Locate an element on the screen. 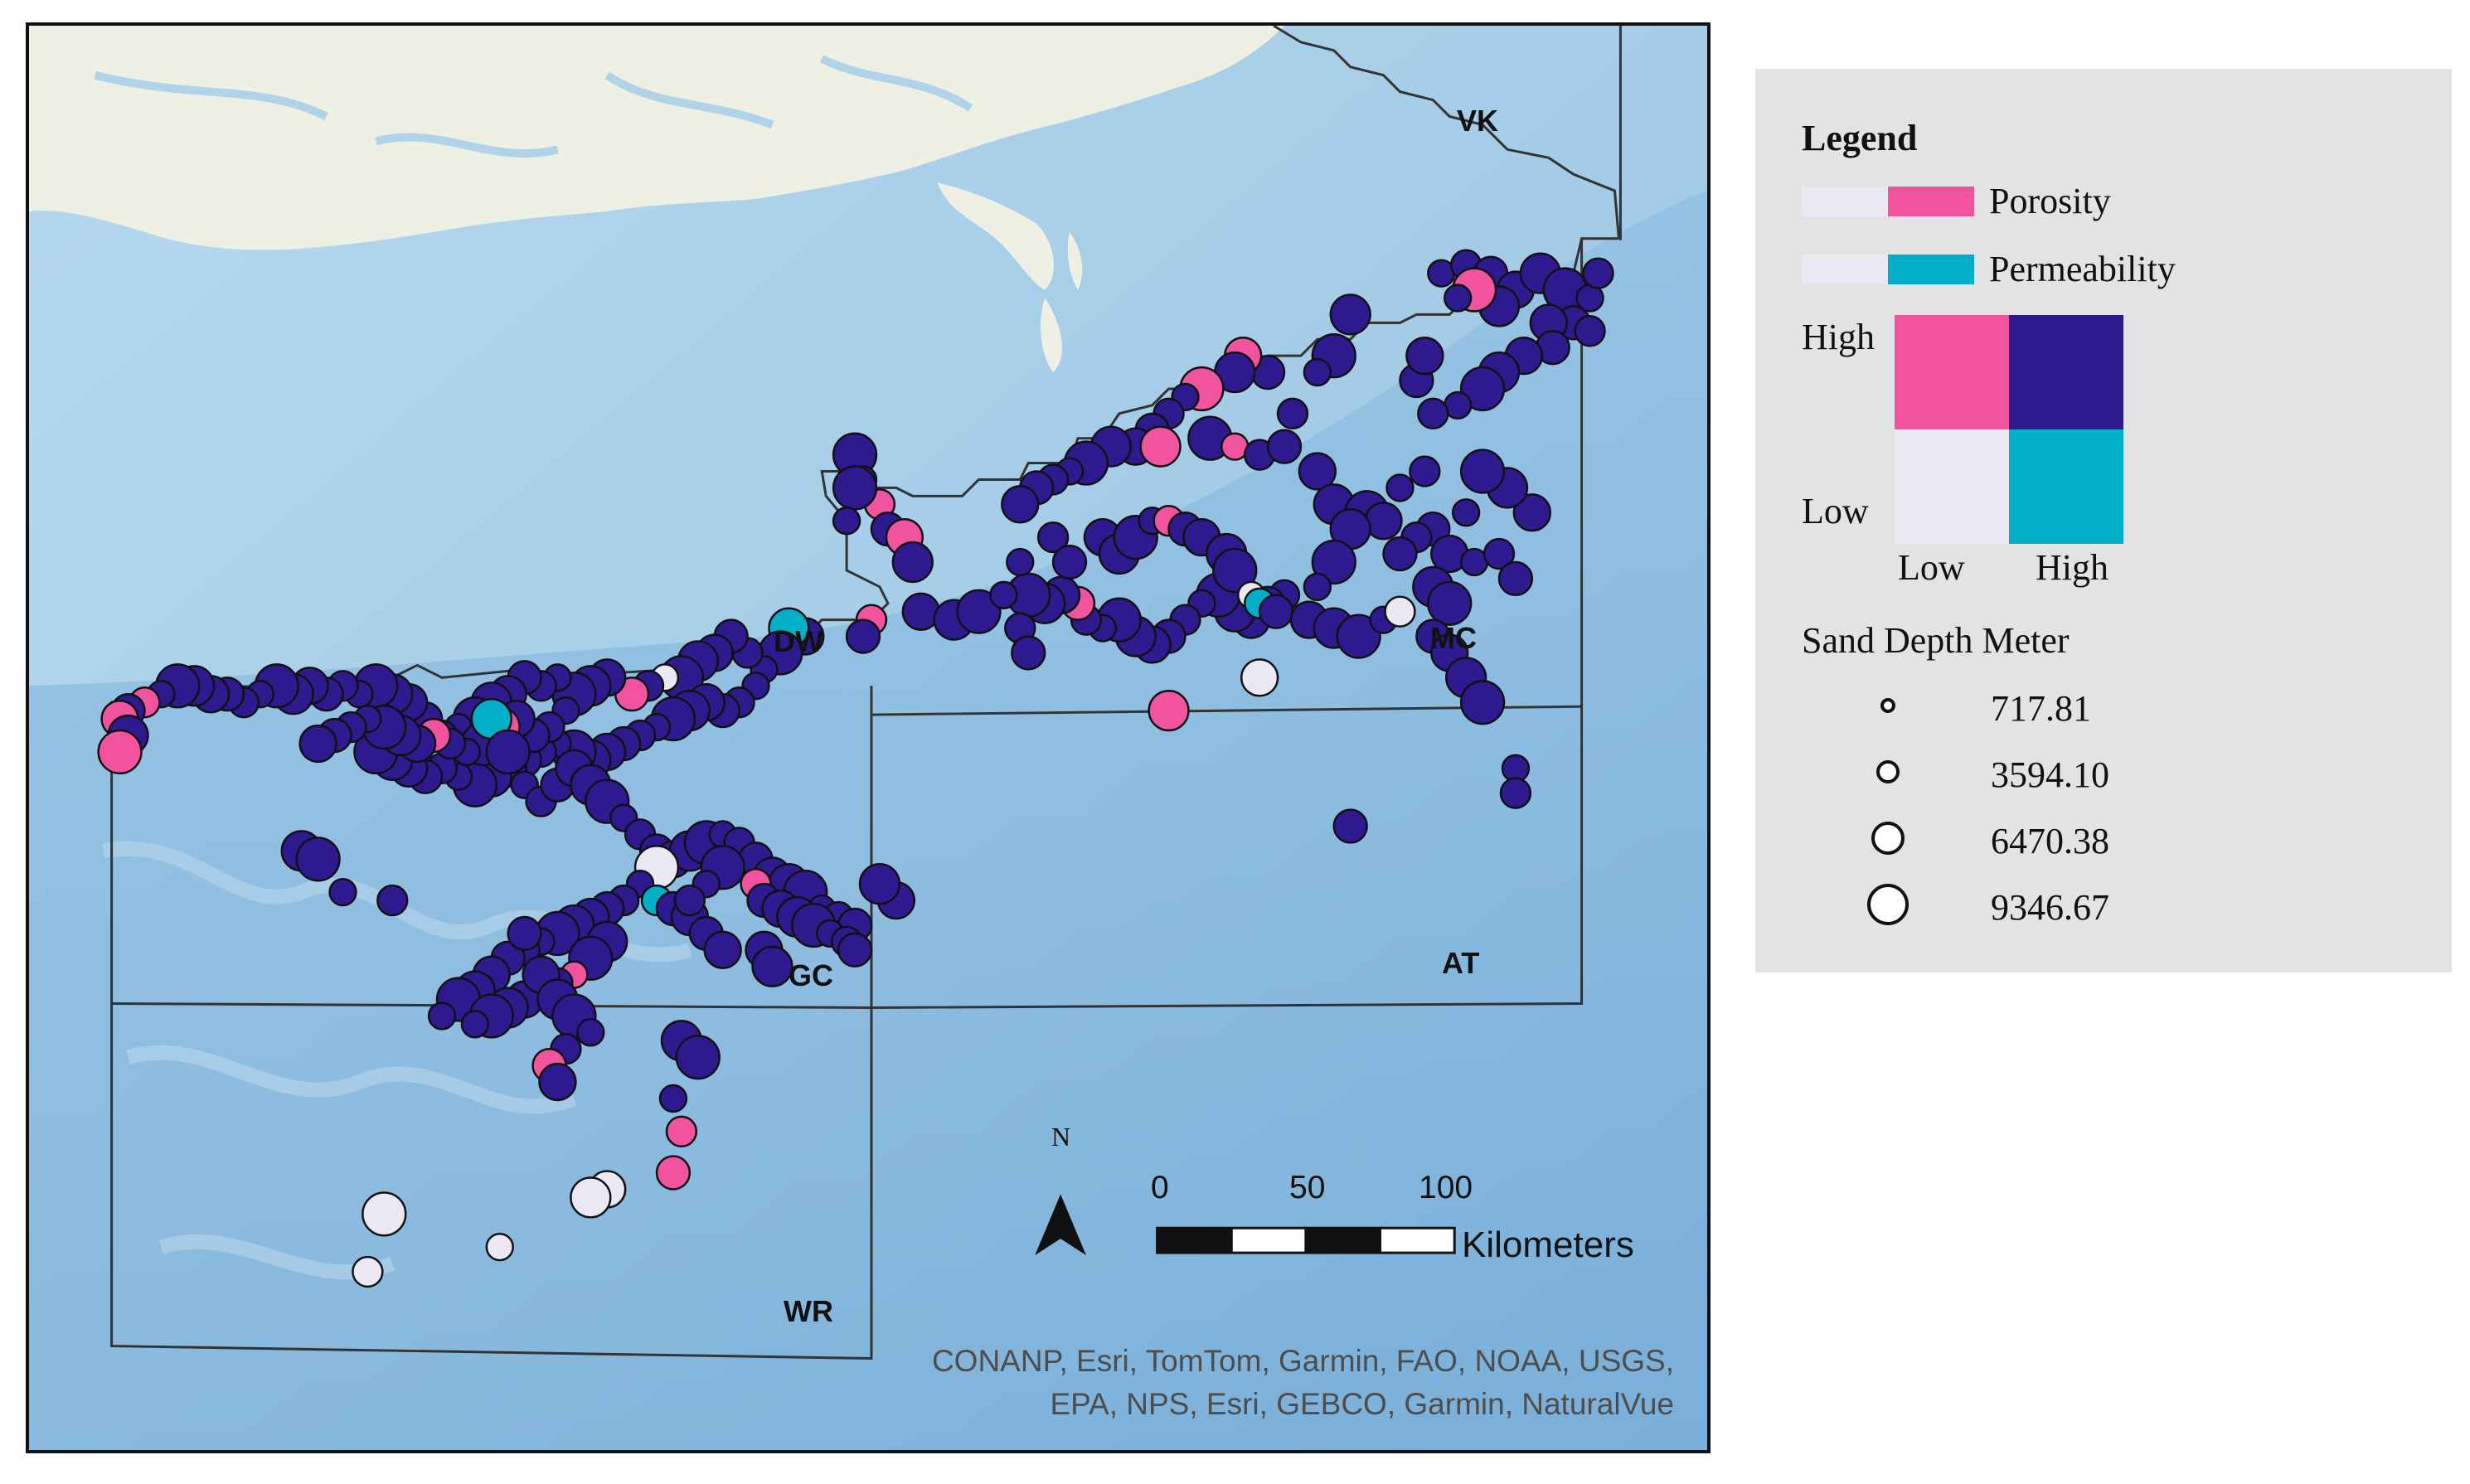  north-arrow-icon is located at coordinates (1060, 1225).